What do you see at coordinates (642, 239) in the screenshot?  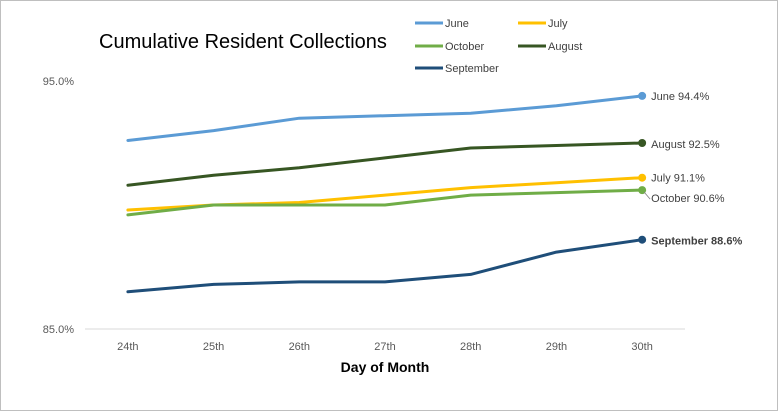 I see `series-end-marker-september` at bounding box center [642, 239].